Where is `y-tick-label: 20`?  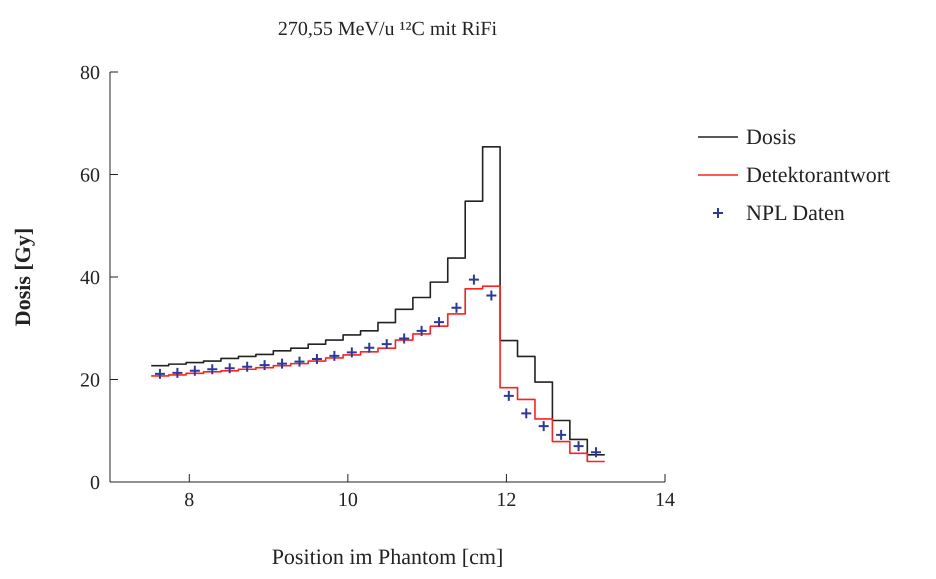
y-tick-label: 20 is located at coordinates (90, 381).